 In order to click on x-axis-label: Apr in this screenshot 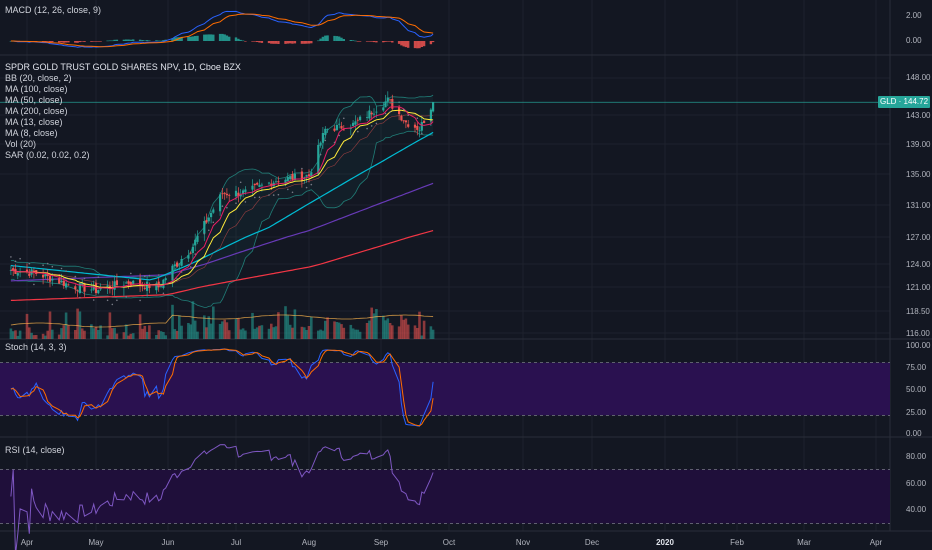, I will do `click(27, 542)`.